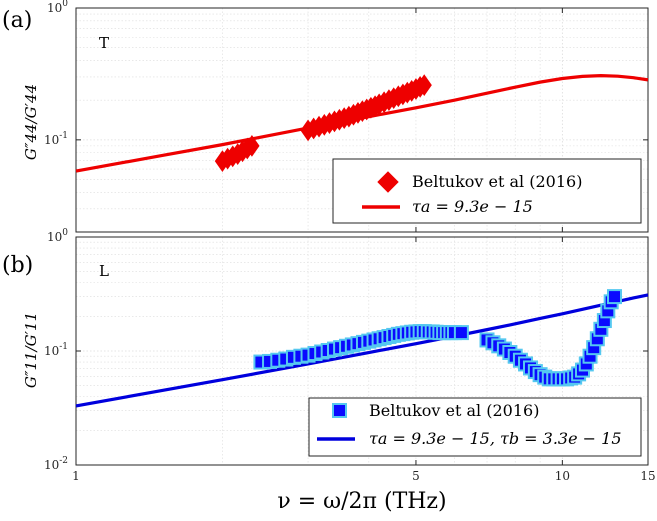  What do you see at coordinates (56, 350) in the screenshot?
I see `panel-b-ytick-label: 10⁻¹` at bounding box center [56, 350].